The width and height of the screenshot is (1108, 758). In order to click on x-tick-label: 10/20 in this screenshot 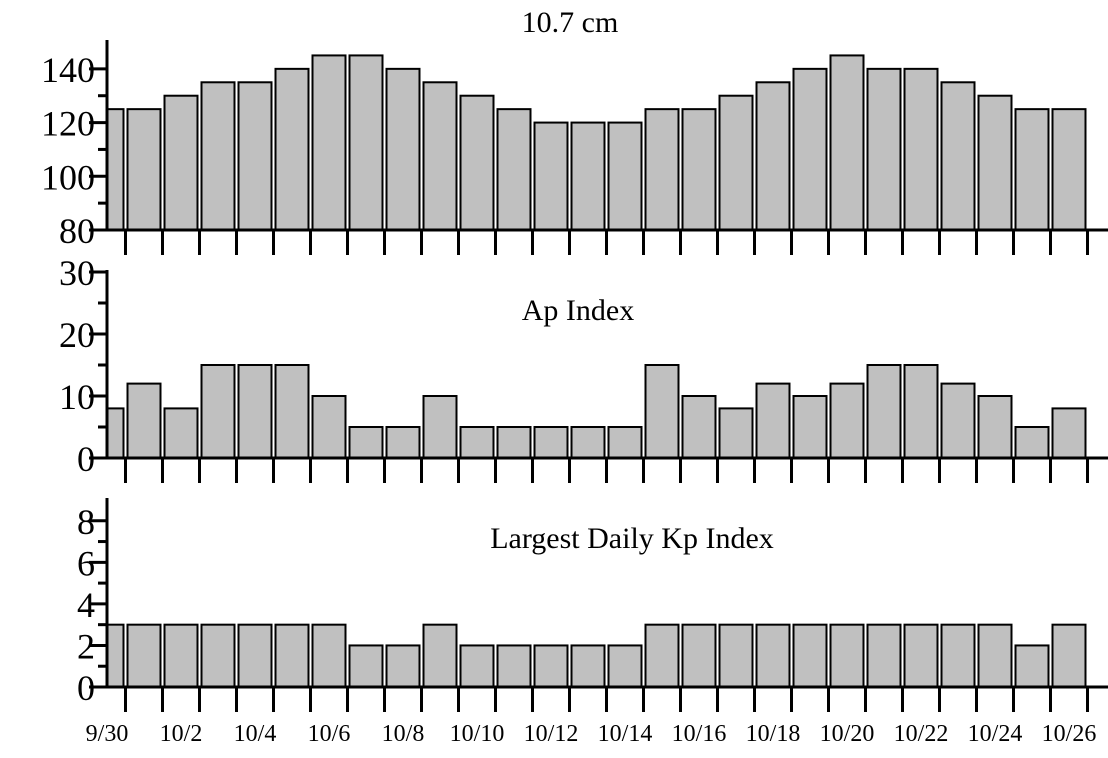, I will do `click(847, 734)`.